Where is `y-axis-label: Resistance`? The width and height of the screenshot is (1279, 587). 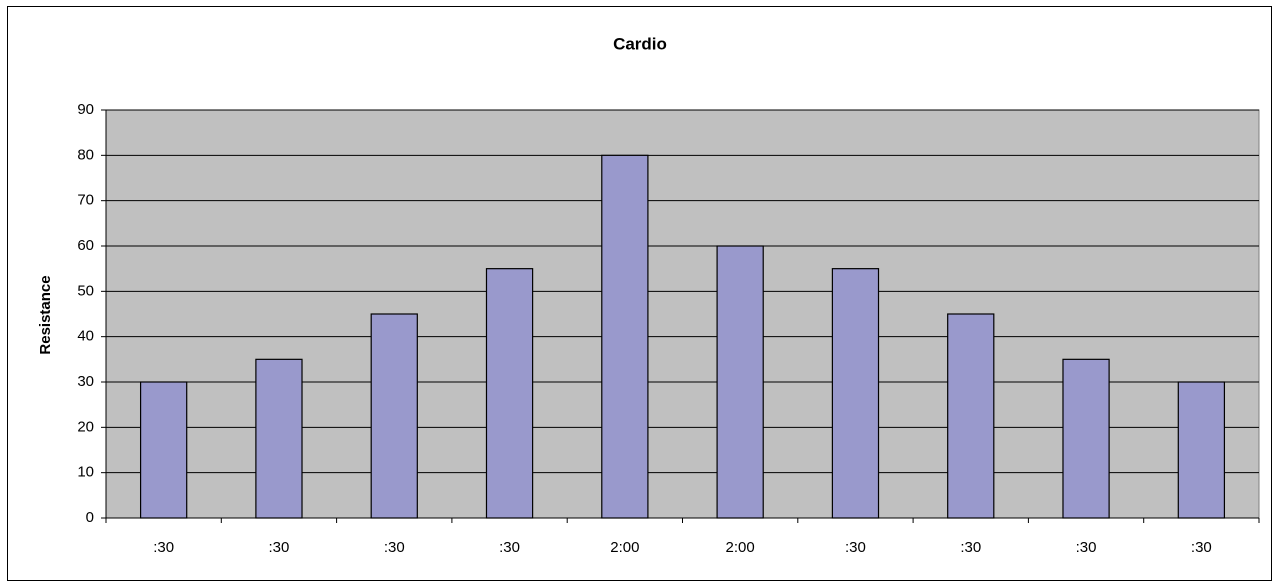 y-axis-label: Resistance is located at coordinates (45, 314).